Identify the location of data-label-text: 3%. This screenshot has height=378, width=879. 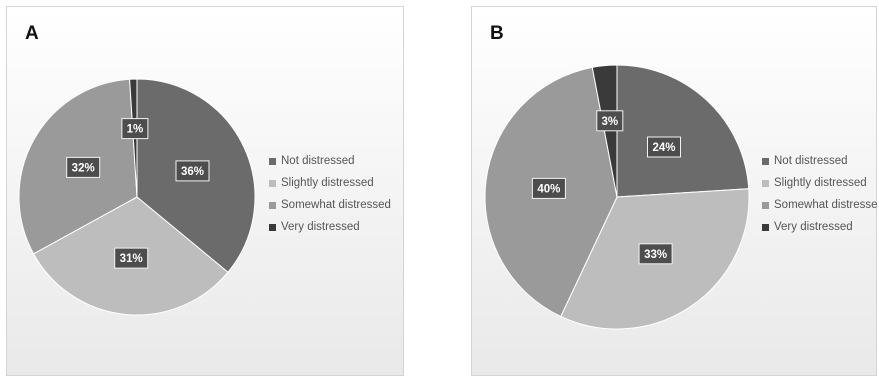
(609, 122).